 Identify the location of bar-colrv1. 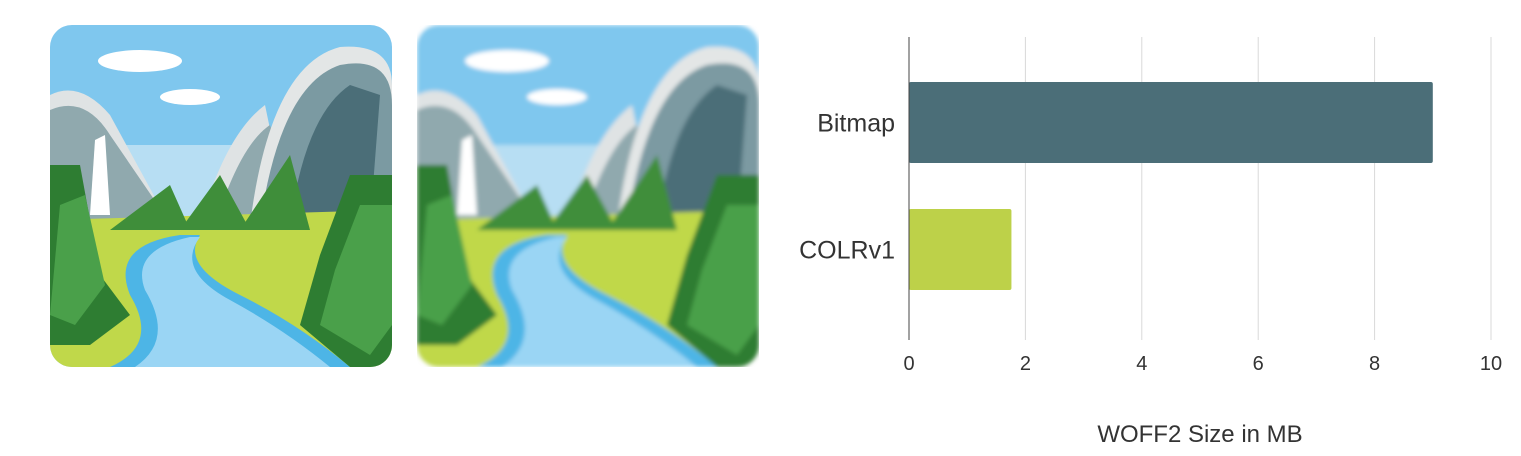
(960, 249).